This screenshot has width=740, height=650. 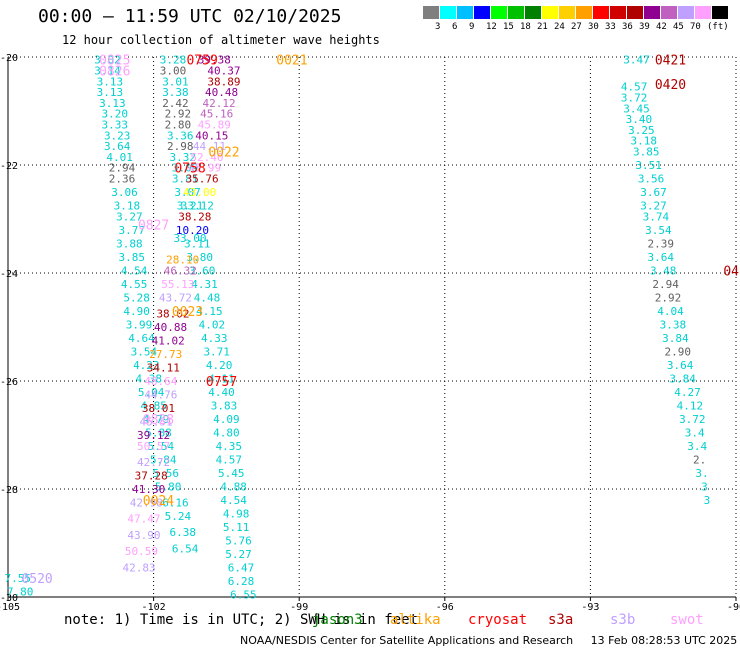 I want to click on wave-height-point: 3.25, so click(x=641, y=130).